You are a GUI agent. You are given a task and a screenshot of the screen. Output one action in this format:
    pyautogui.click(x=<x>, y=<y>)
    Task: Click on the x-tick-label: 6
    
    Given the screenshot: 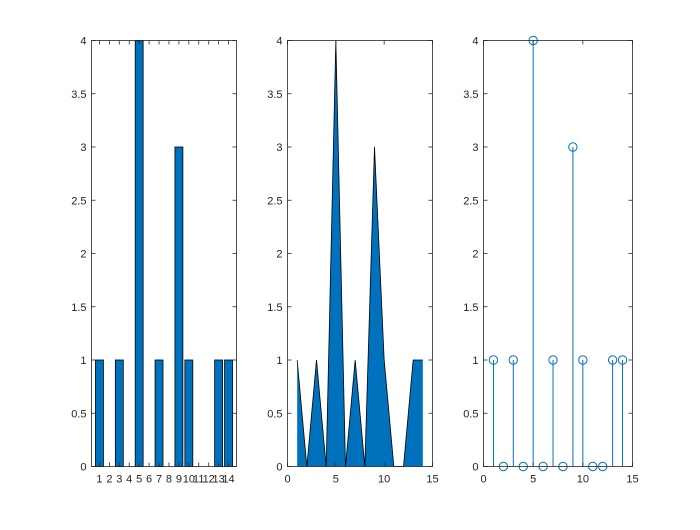 What is the action you would take?
    pyautogui.click(x=149, y=480)
    